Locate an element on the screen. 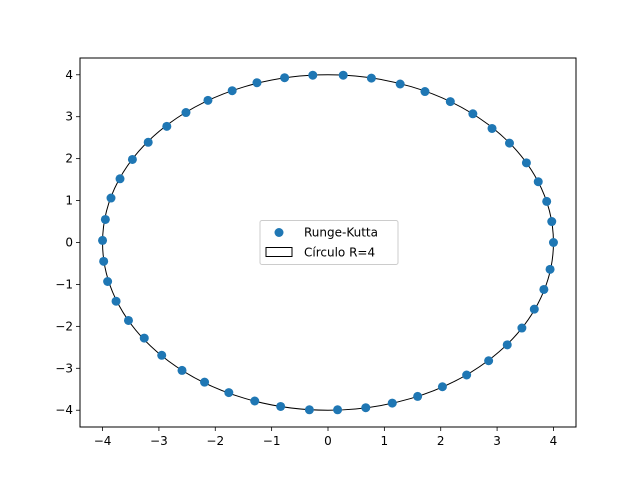 The height and width of the screenshot is (480, 640). y-tick-label-0: −4 is located at coordinates (64, 410).